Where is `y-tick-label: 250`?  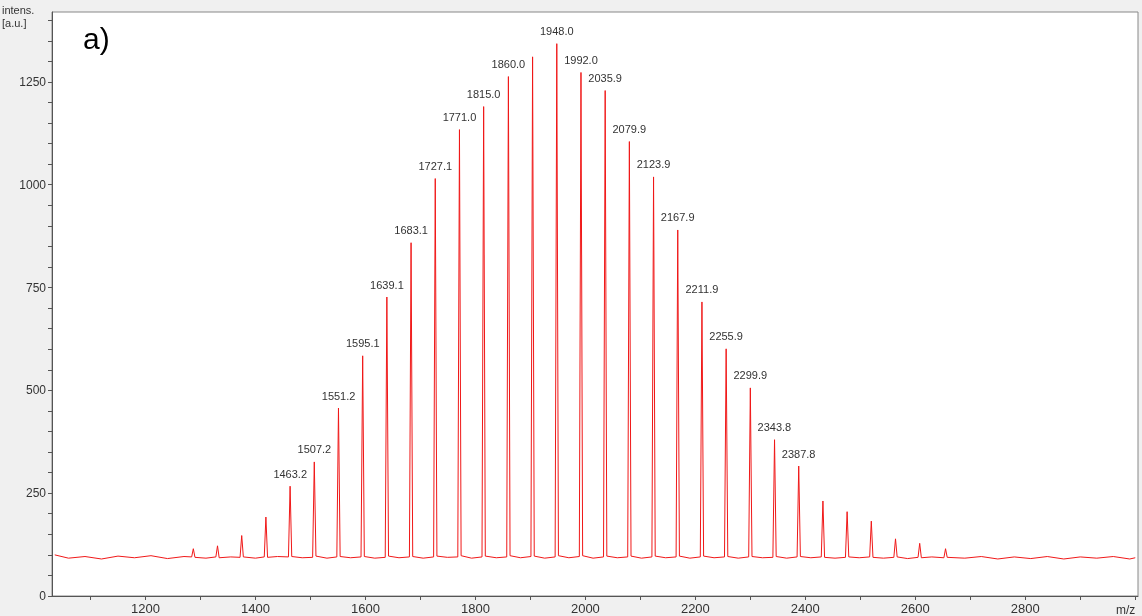
y-tick-label: 250 is located at coordinates (36, 493).